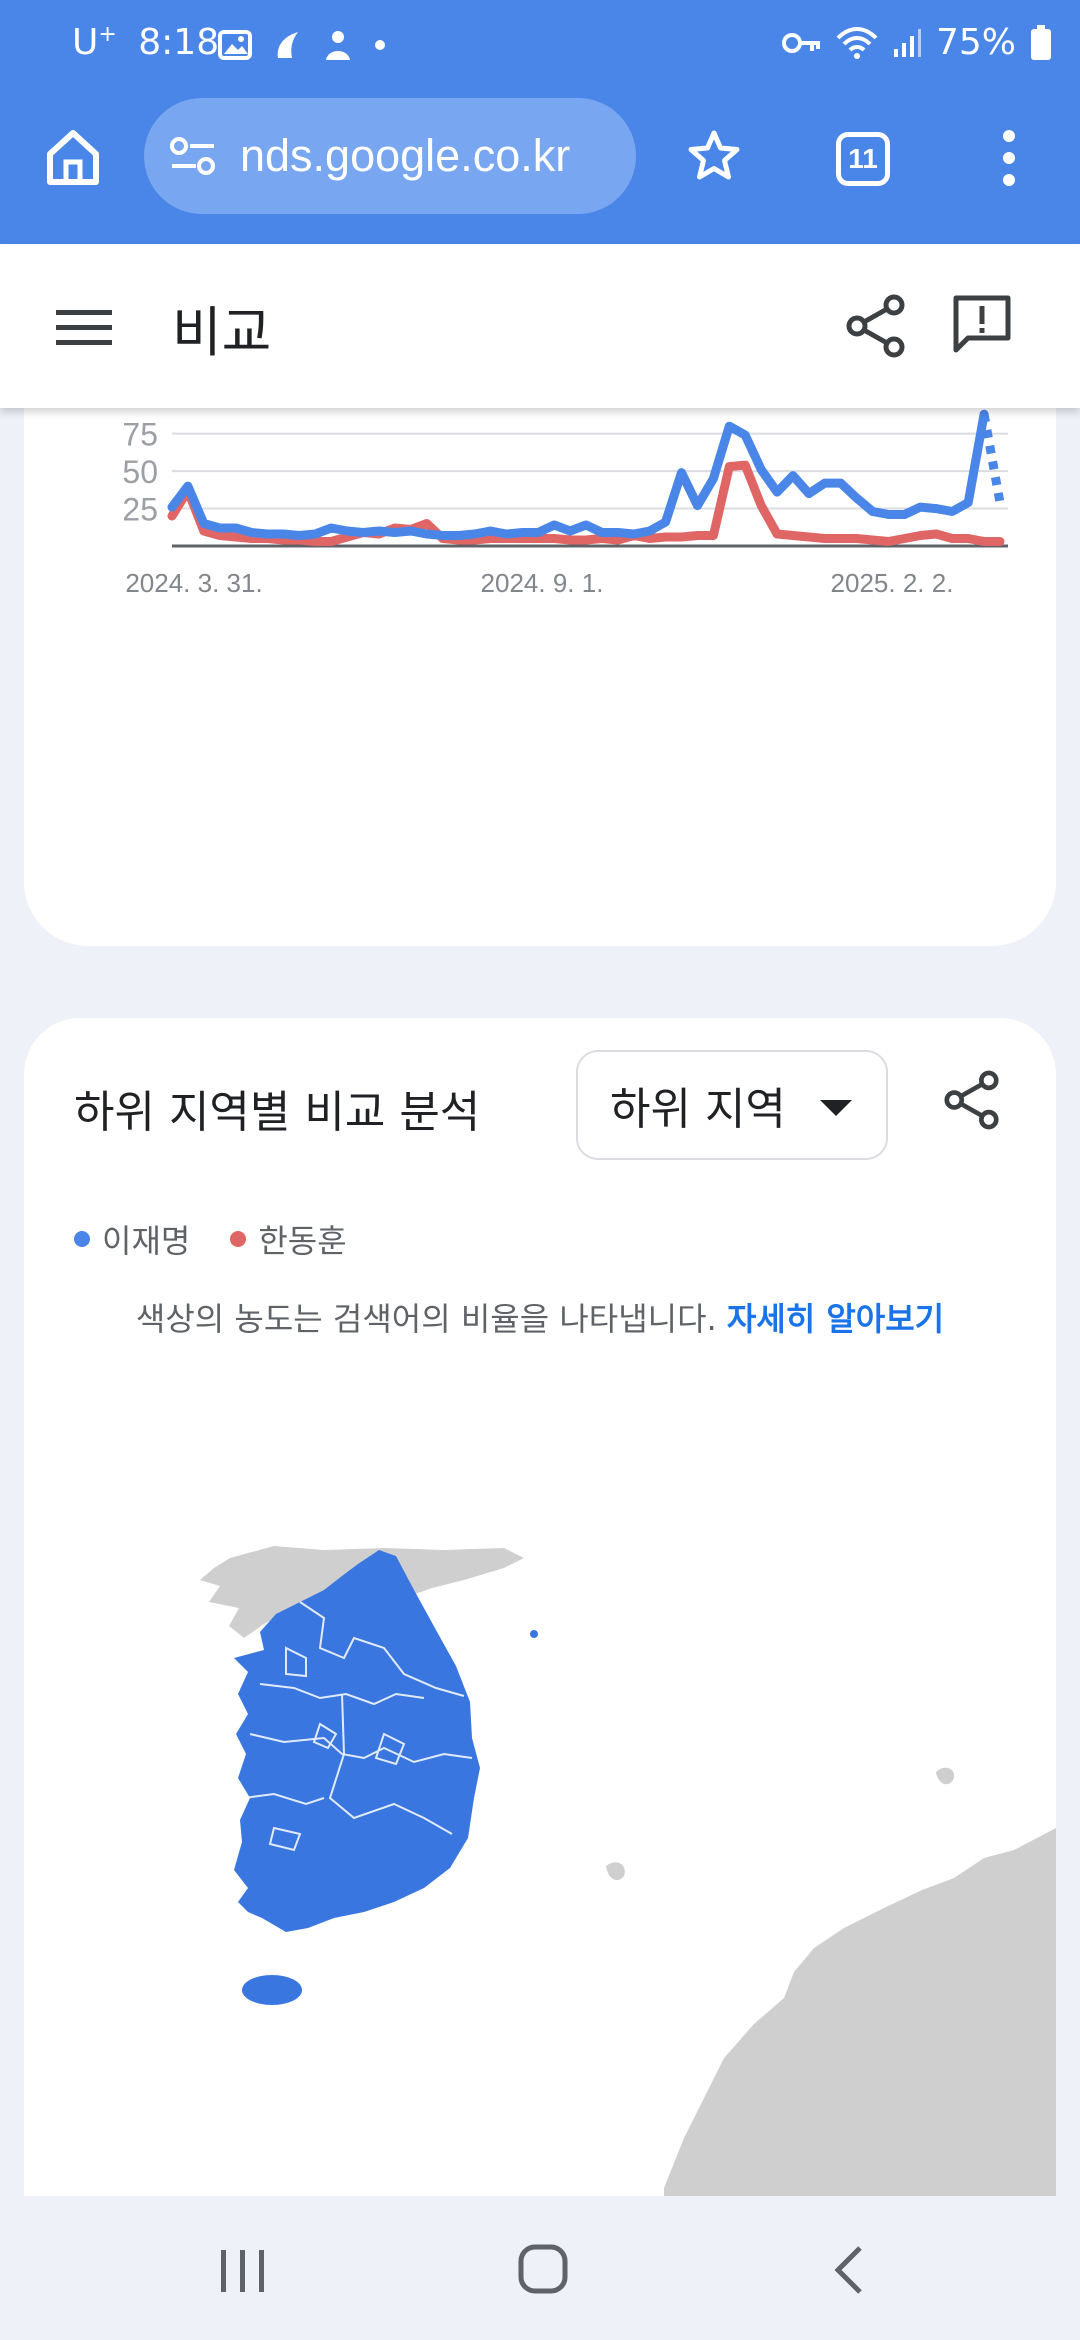 This screenshot has width=1080, height=2340. I want to click on site-settings-icon, so click(193, 156).